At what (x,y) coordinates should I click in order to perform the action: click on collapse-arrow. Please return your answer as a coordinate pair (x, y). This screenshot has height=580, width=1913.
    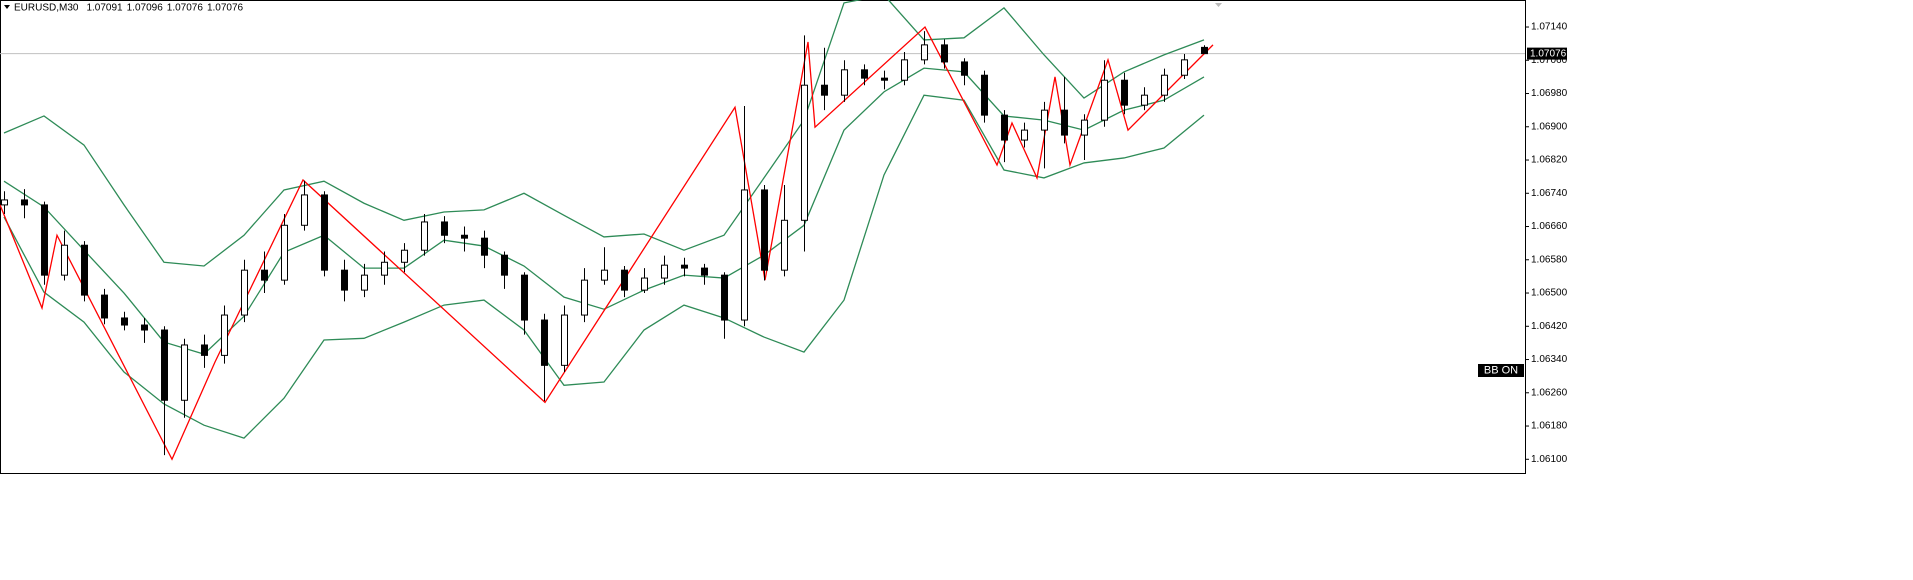
    Looking at the image, I should click on (7, 7).